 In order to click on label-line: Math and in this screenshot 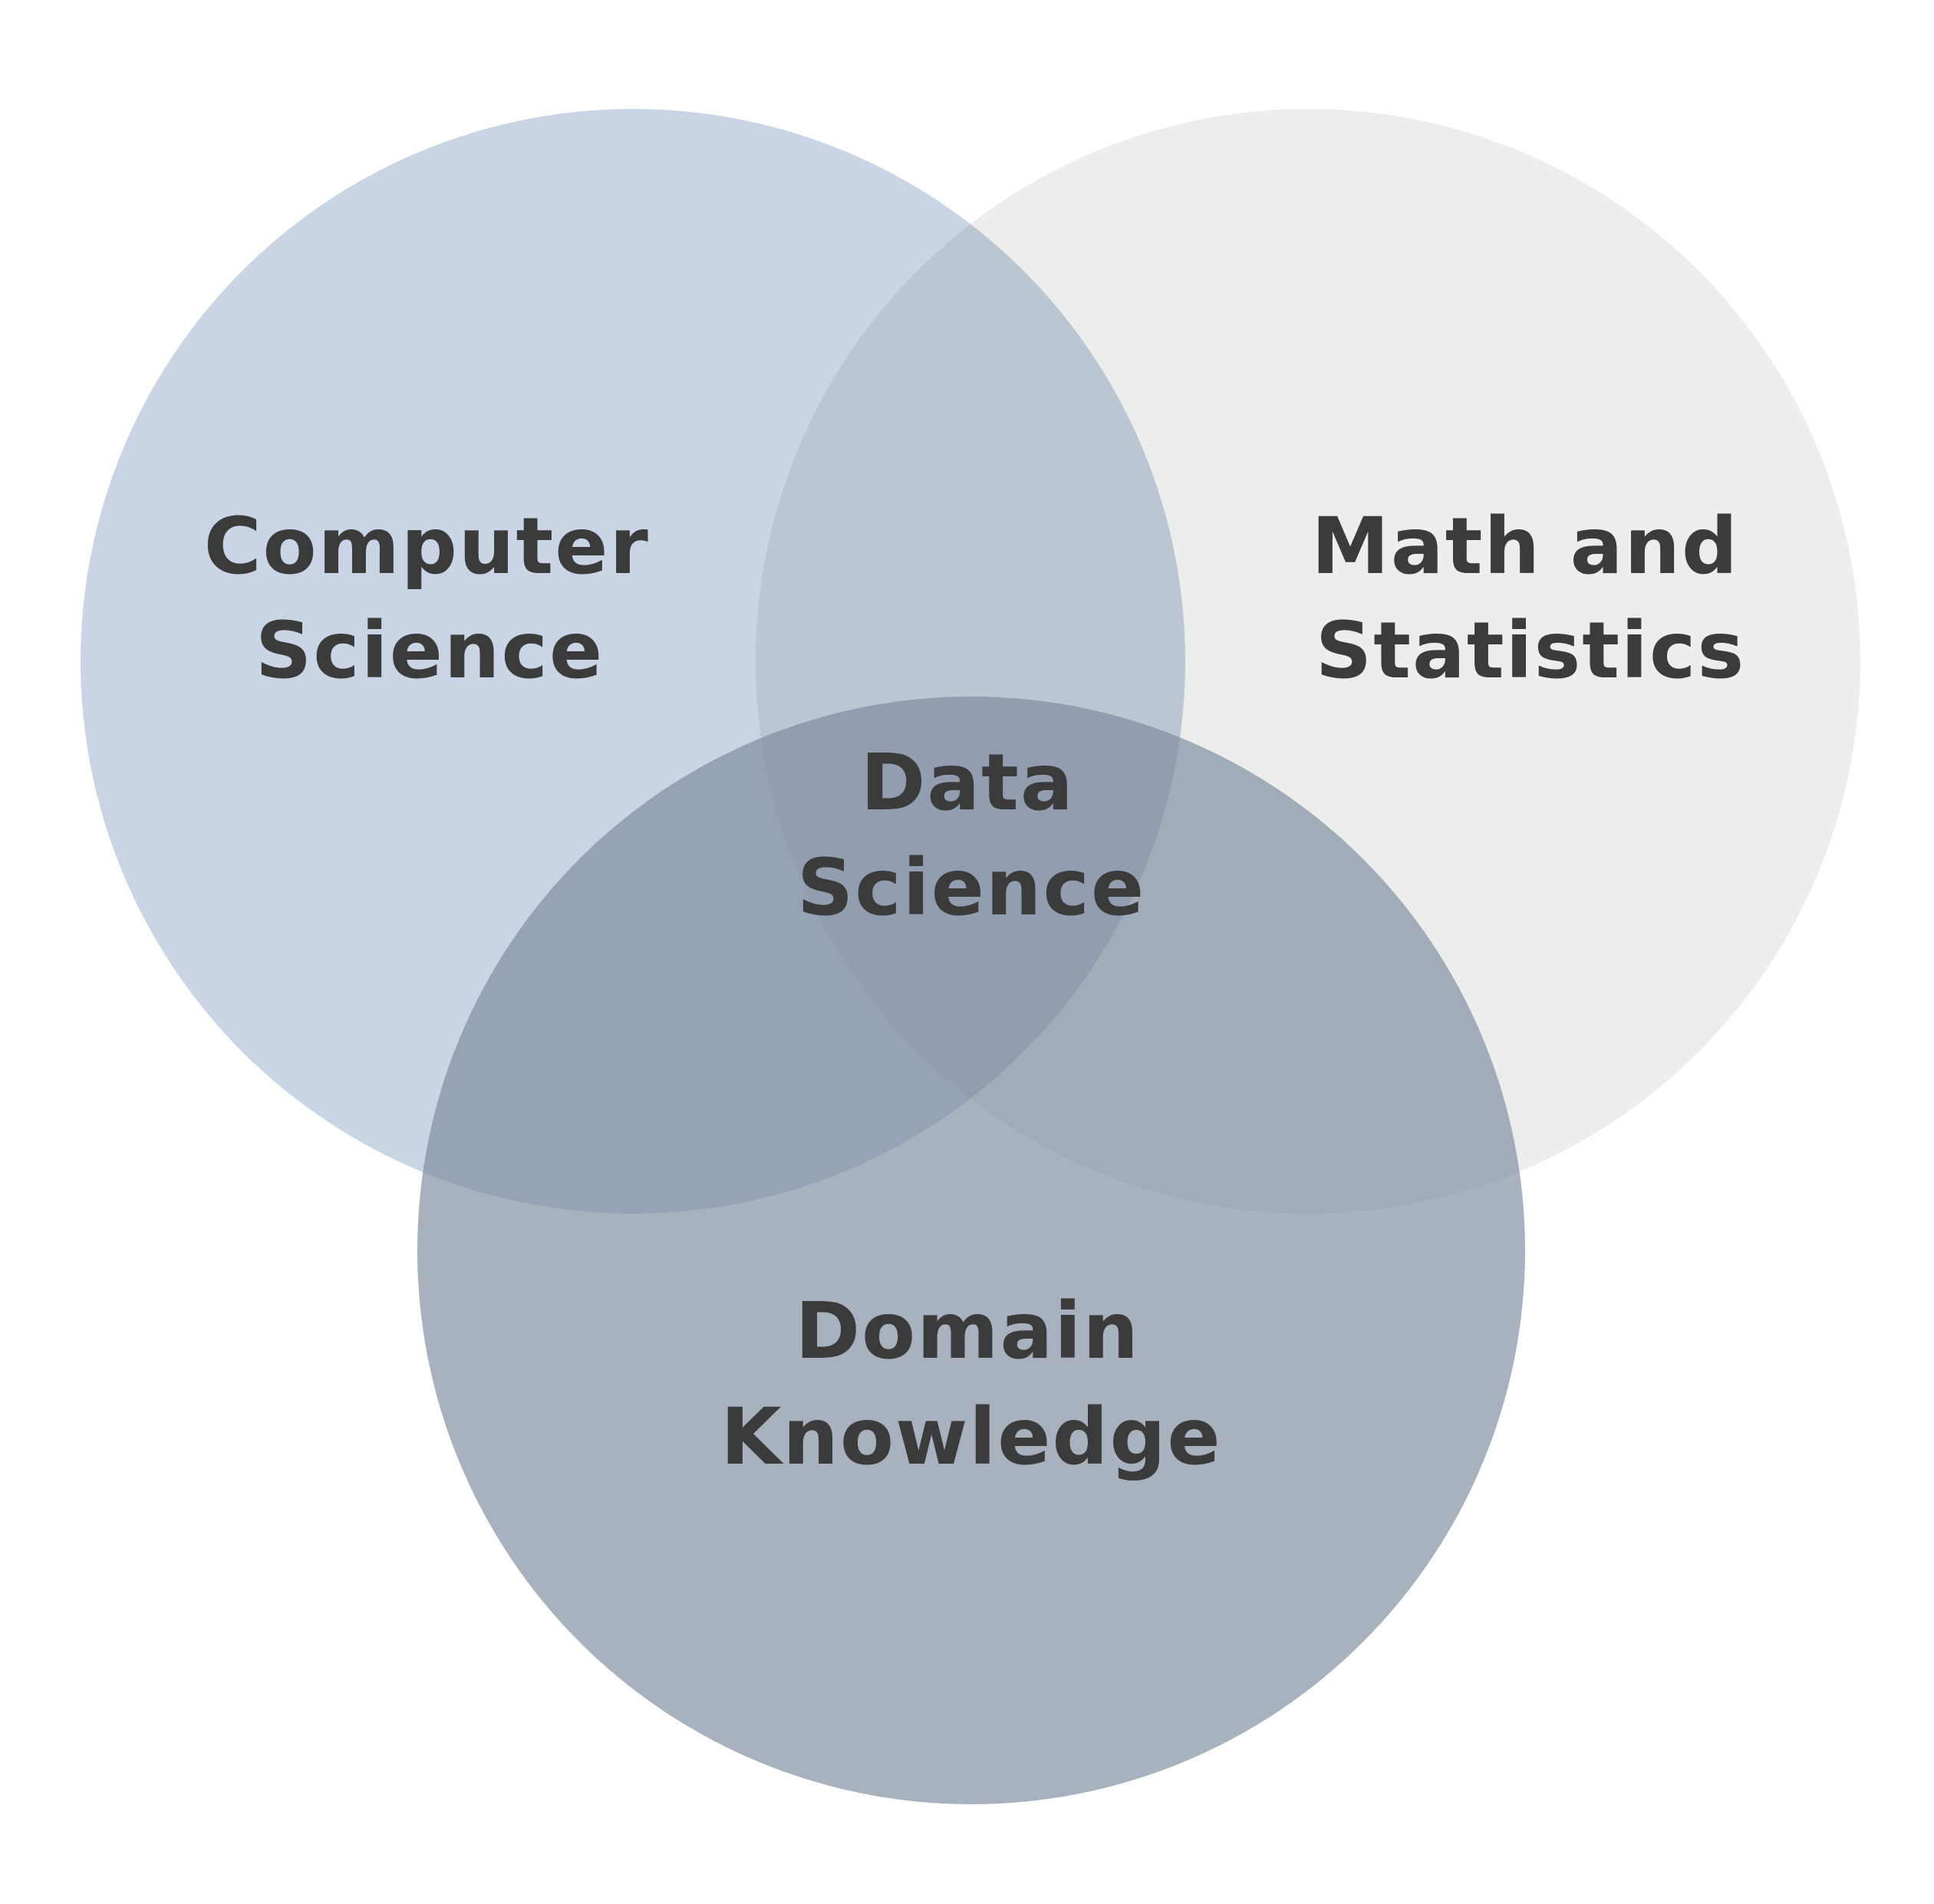, I will do `click(1525, 546)`.